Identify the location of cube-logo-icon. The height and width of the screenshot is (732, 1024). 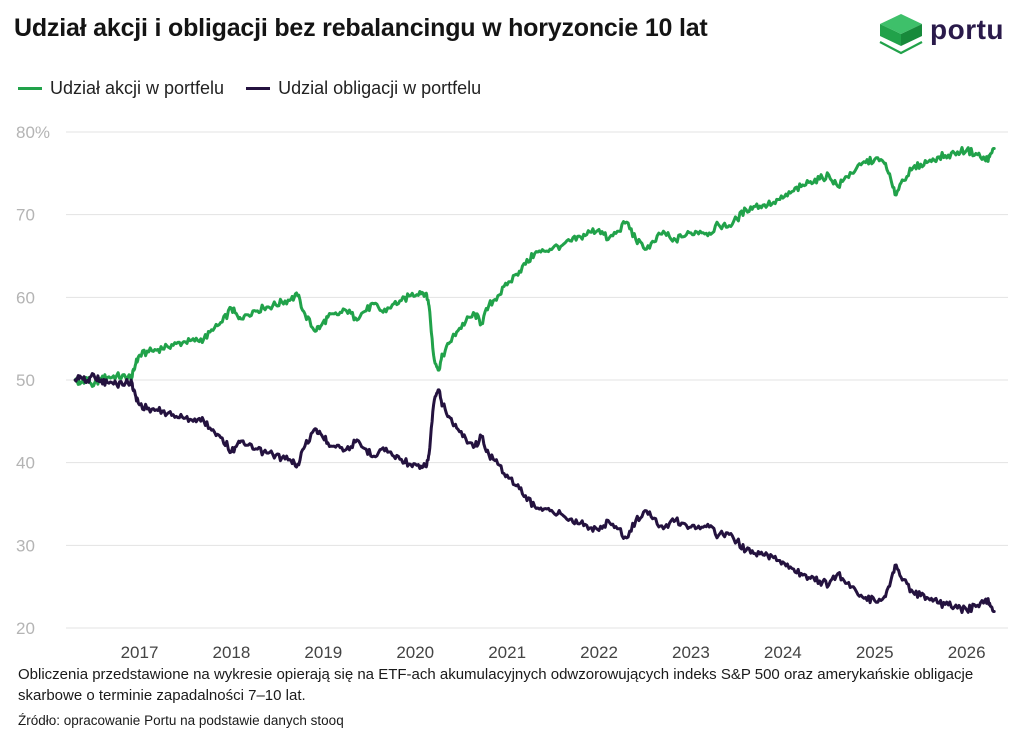
(901, 34).